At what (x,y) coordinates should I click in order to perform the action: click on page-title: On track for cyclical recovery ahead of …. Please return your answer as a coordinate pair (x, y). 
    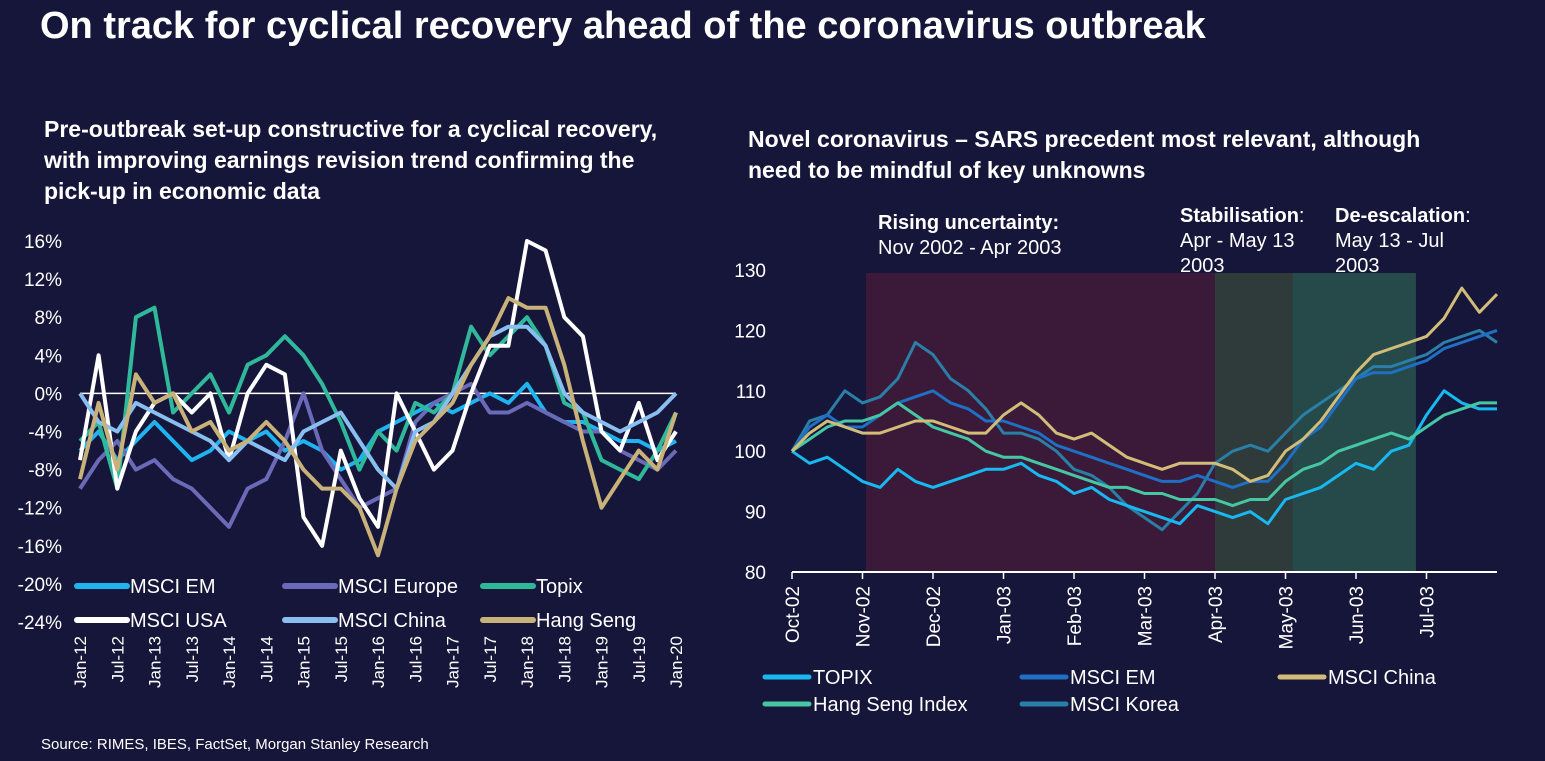
    Looking at the image, I should click on (623, 26).